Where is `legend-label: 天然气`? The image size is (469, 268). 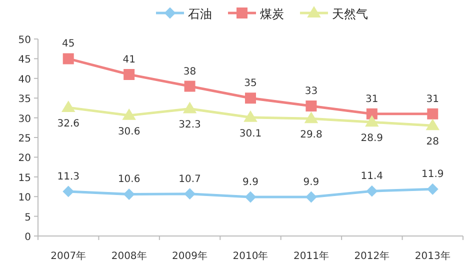
legend-label: 天然气 is located at coordinates (350, 14).